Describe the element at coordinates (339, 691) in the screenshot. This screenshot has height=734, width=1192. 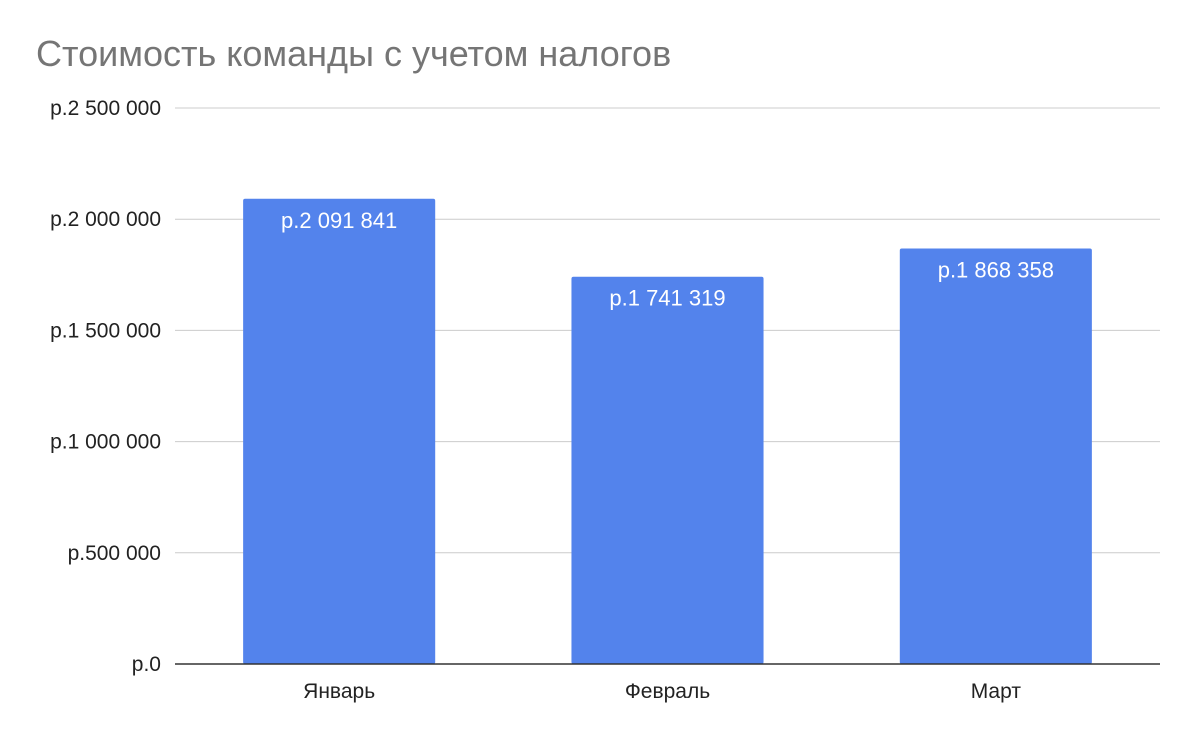
I see `x-category-label: Январь` at that location.